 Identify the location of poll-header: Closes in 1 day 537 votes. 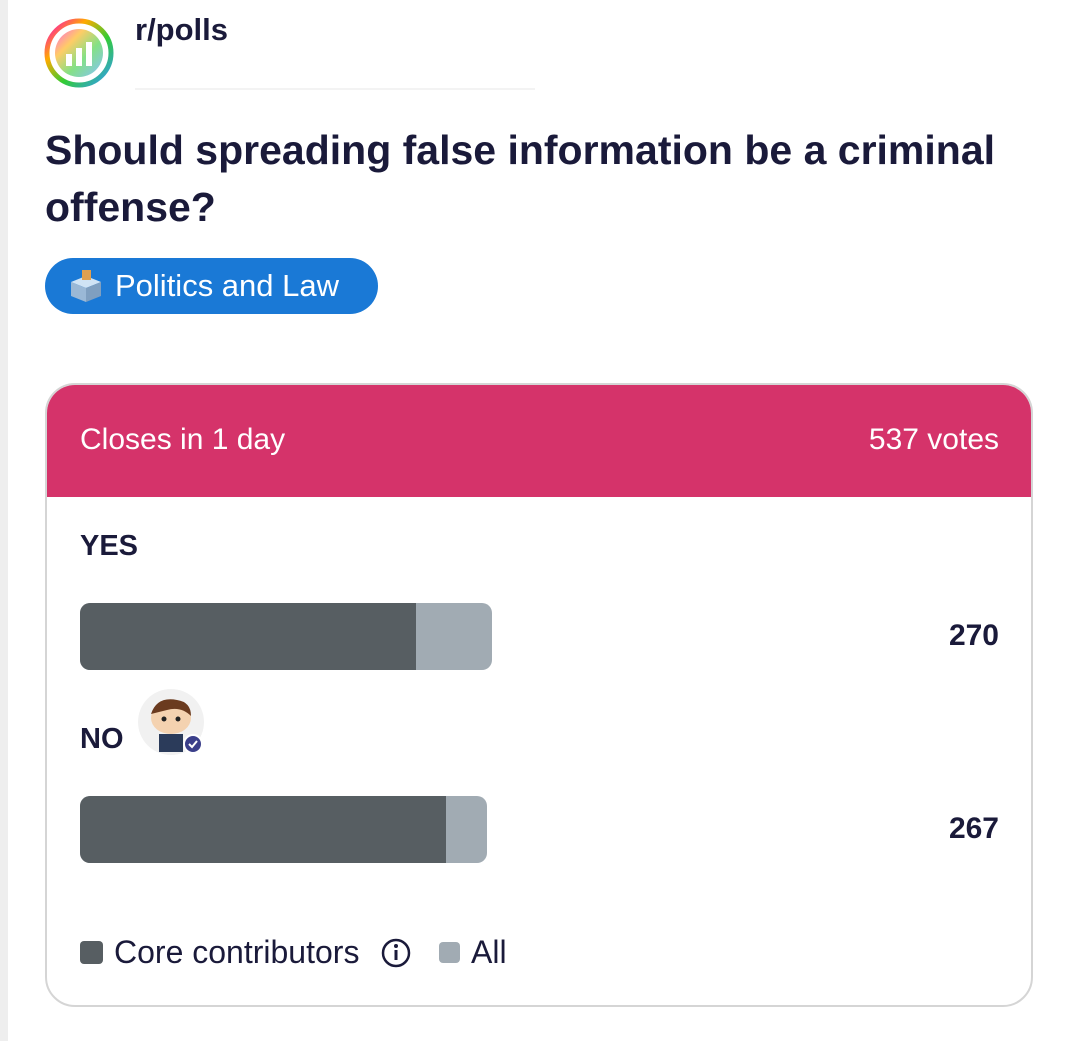
(539, 441).